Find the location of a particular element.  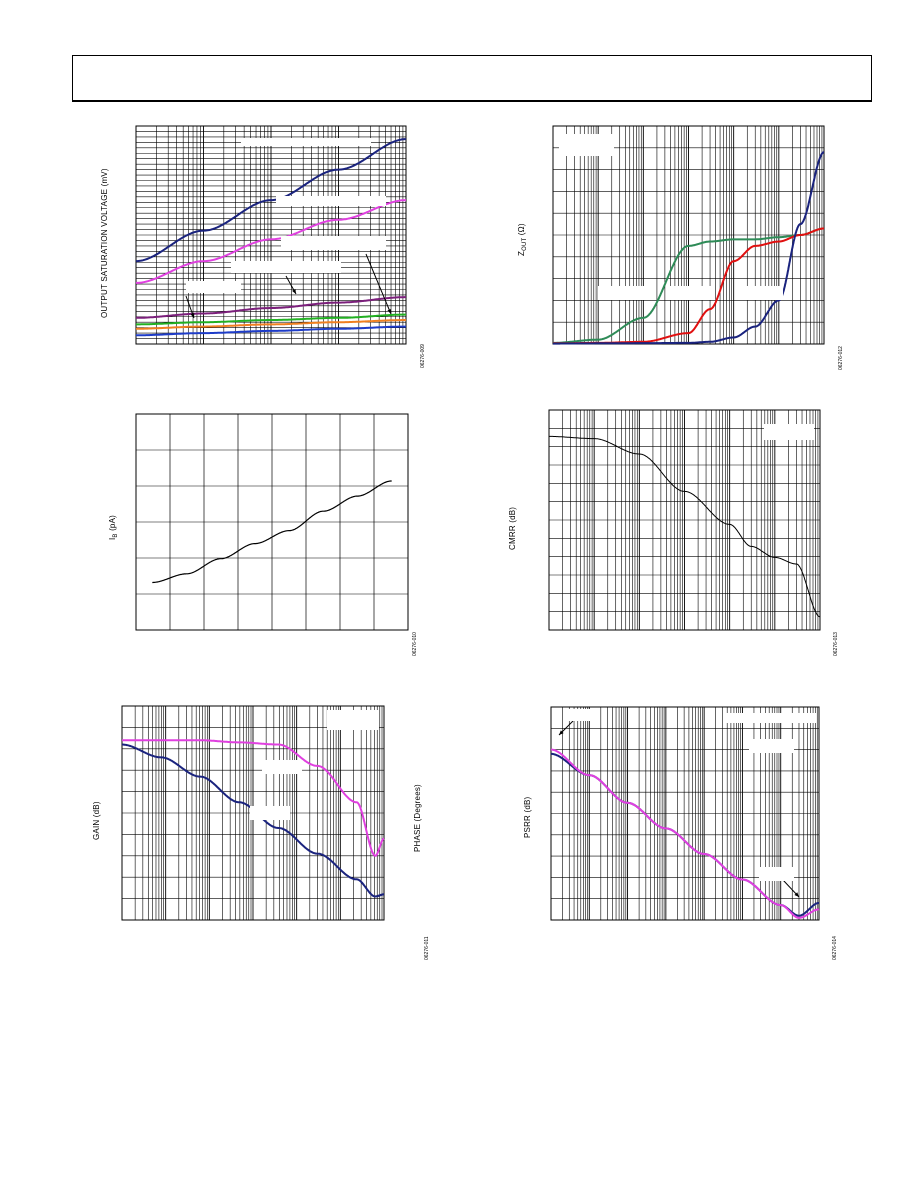

chart-cmrr is located at coordinates (684, 520).